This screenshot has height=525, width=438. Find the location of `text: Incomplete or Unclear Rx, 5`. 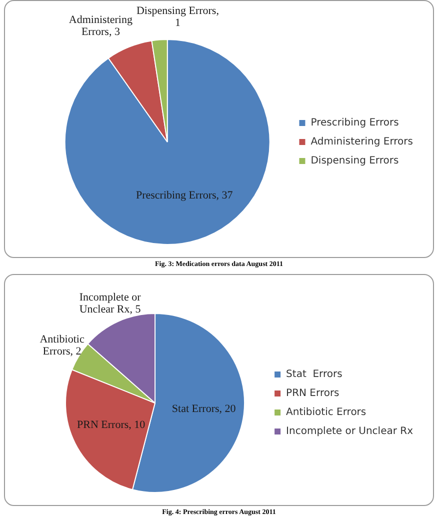

text: Incomplete or Unclear Rx, 5 is located at coordinates (110, 303).